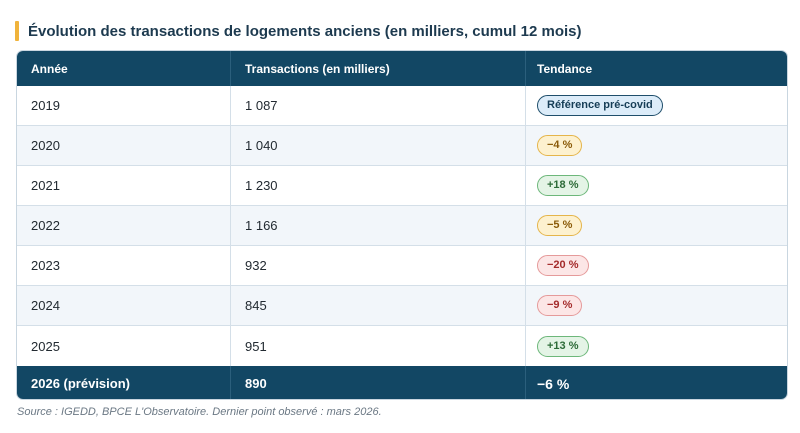 The width and height of the screenshot is (800, 433). What do you see at coordinates (560, 225) in the screenshot?
I see `trend-badge: −5 %` at bounding box center [560, 225].